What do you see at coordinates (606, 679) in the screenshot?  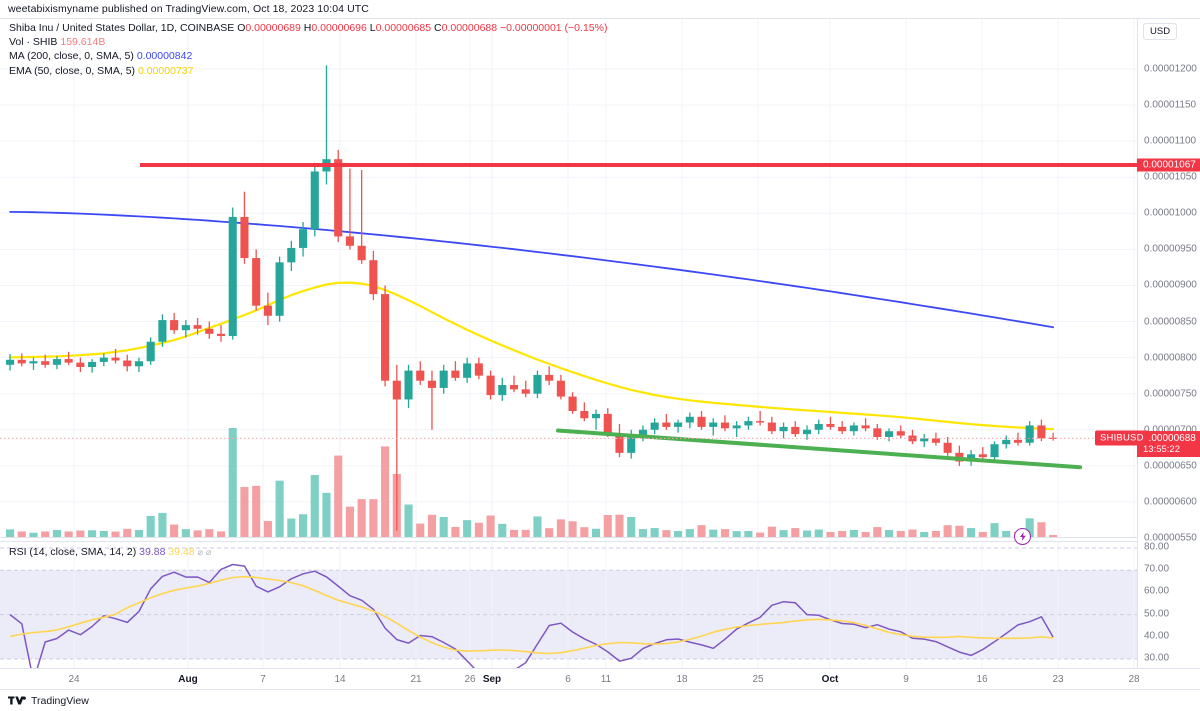 I see `time-axis-label: 11` at bounding box center [606, 679].